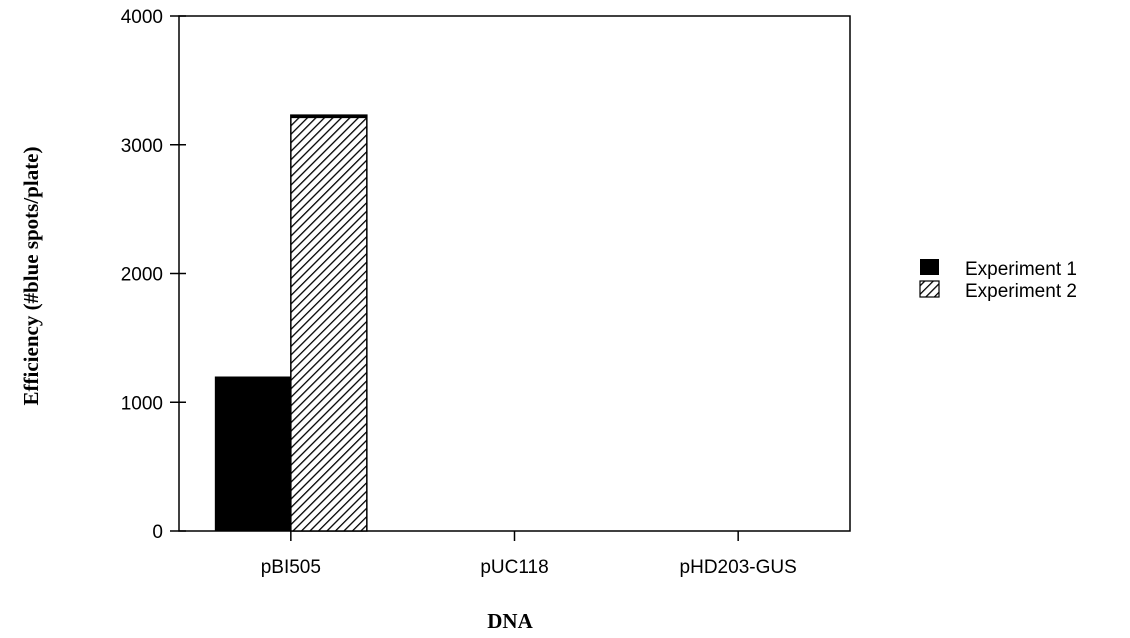 Image resolution: width=1130 pixels, height=638 pixels. What do you see at coordinates (514, 536) in the screenshot?
I see `x-axis-ticks` at bounding box center [514, 536].